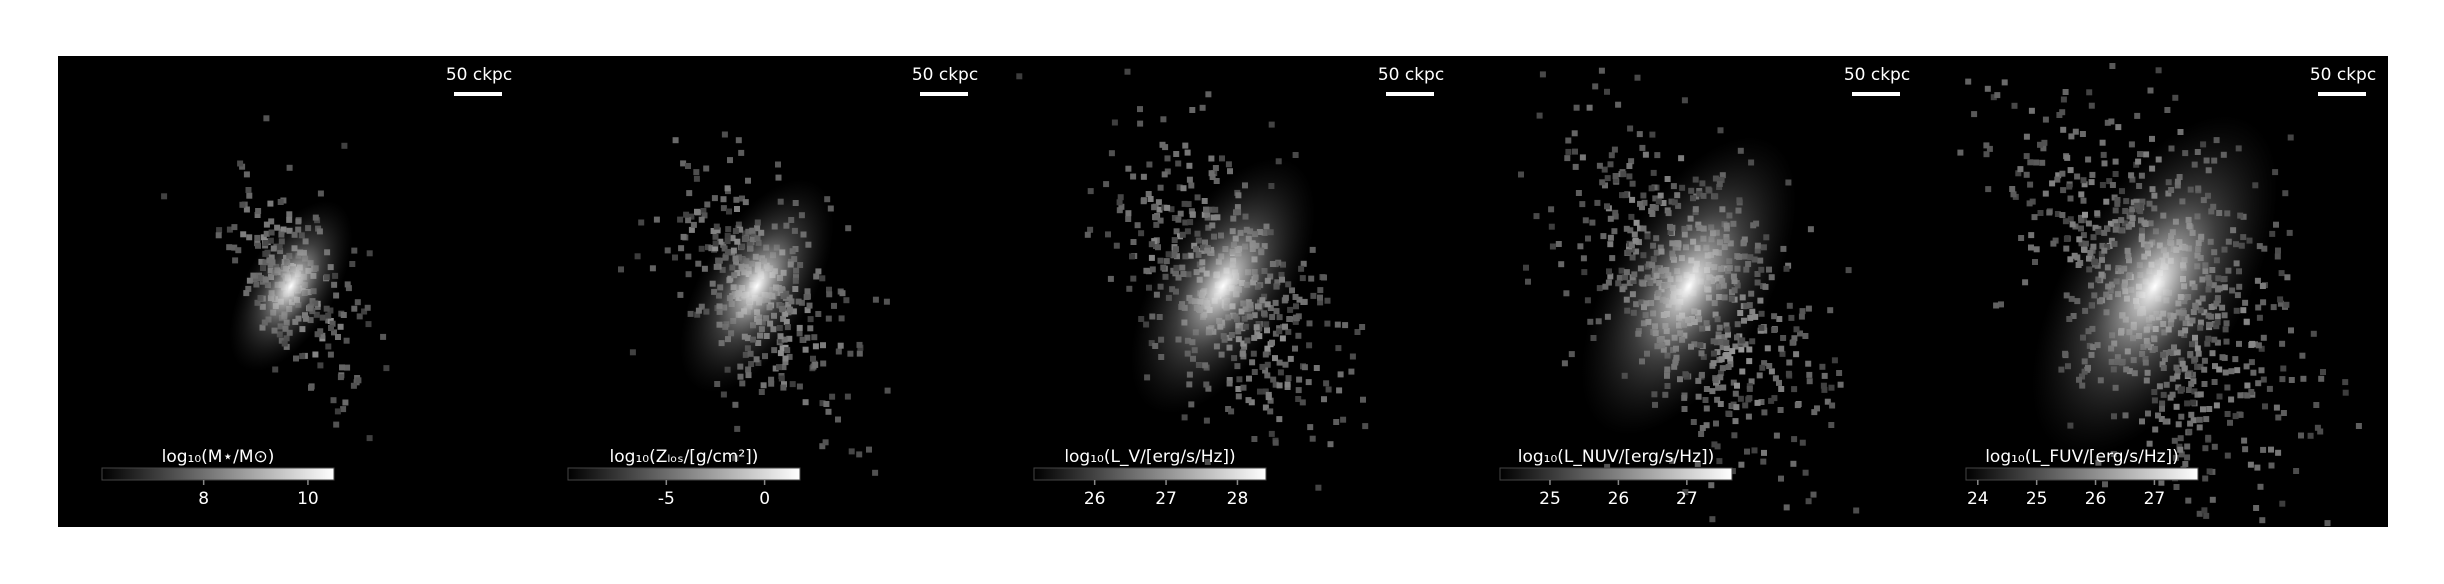 Image resolution: width=2444 pixels, height=584 pixels. I want to click on colorbar-tick-label: 24, so click(1978, 499).